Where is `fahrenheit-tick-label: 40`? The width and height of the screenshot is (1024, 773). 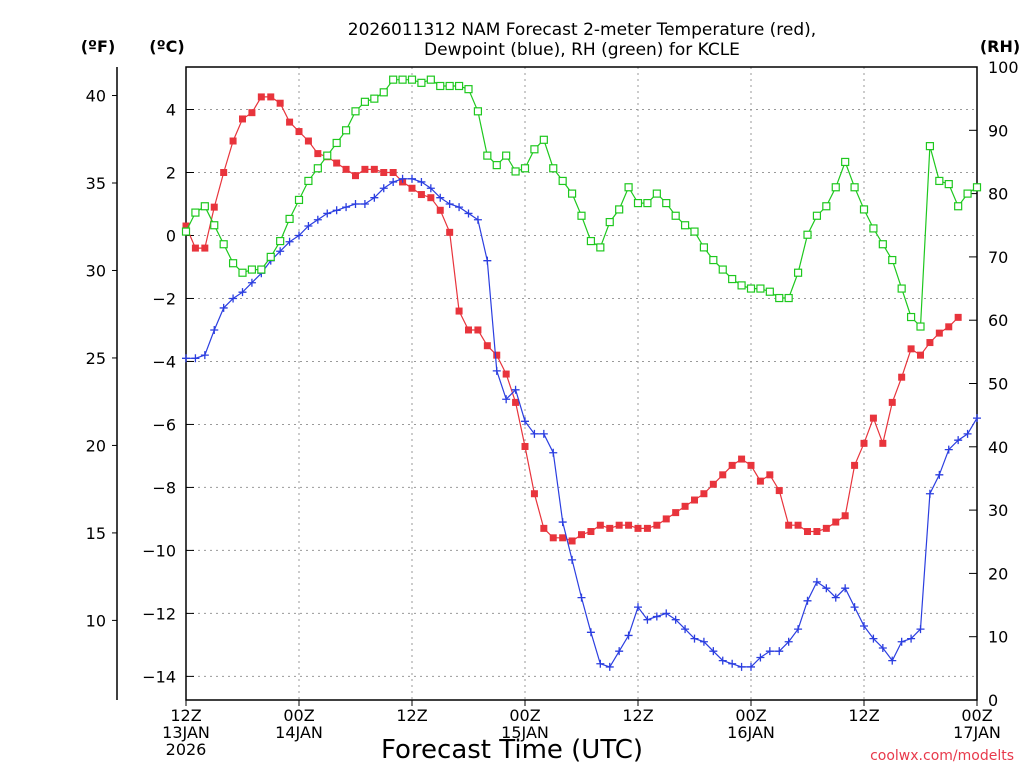
fahrenheit-tick-label: 40 is located at coordinates (96, 96).